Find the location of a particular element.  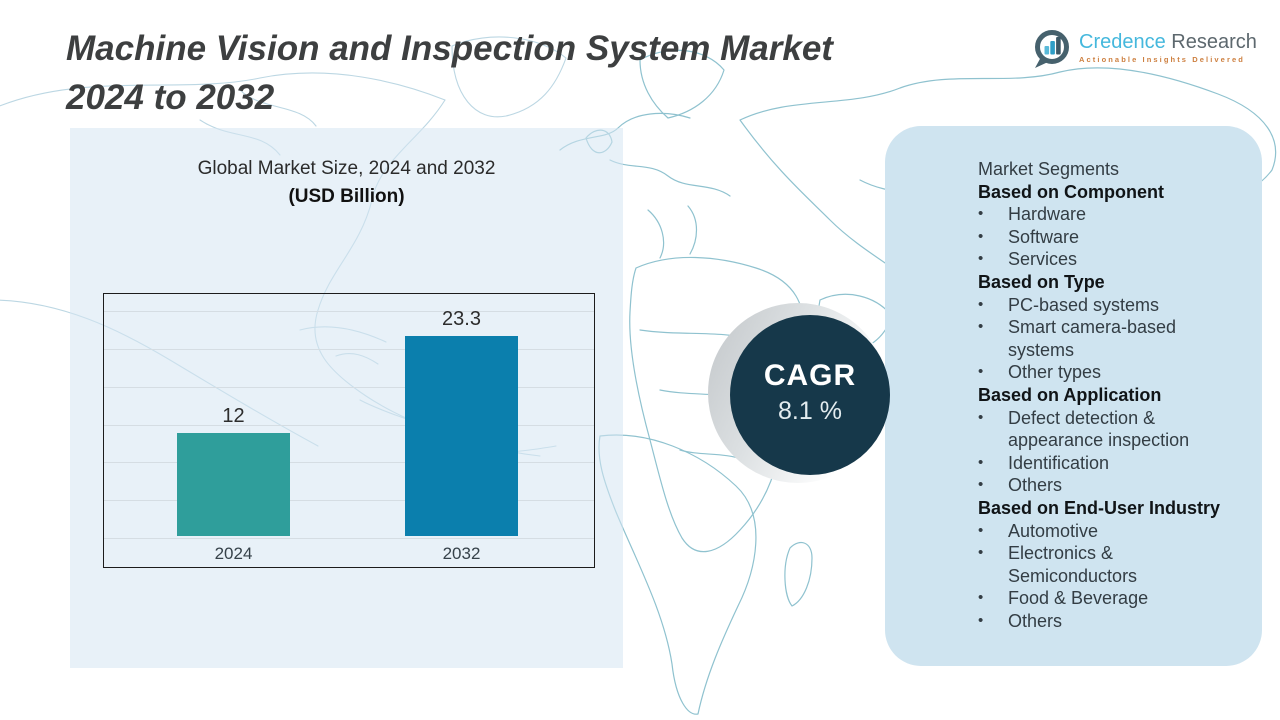

bar-chart-bubble-icon is located at coordinates (1052, 49).